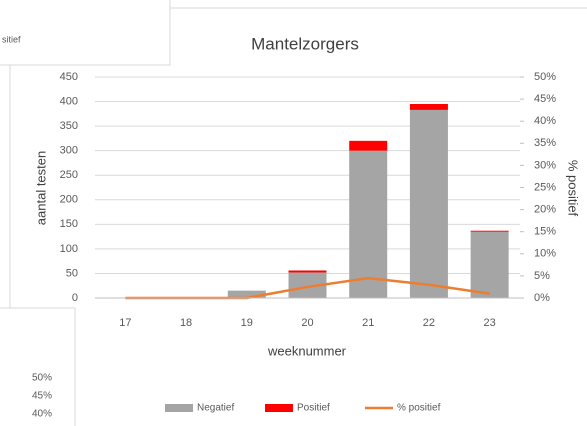  I want to click on fragment-text: sitief, so click(11, 39).